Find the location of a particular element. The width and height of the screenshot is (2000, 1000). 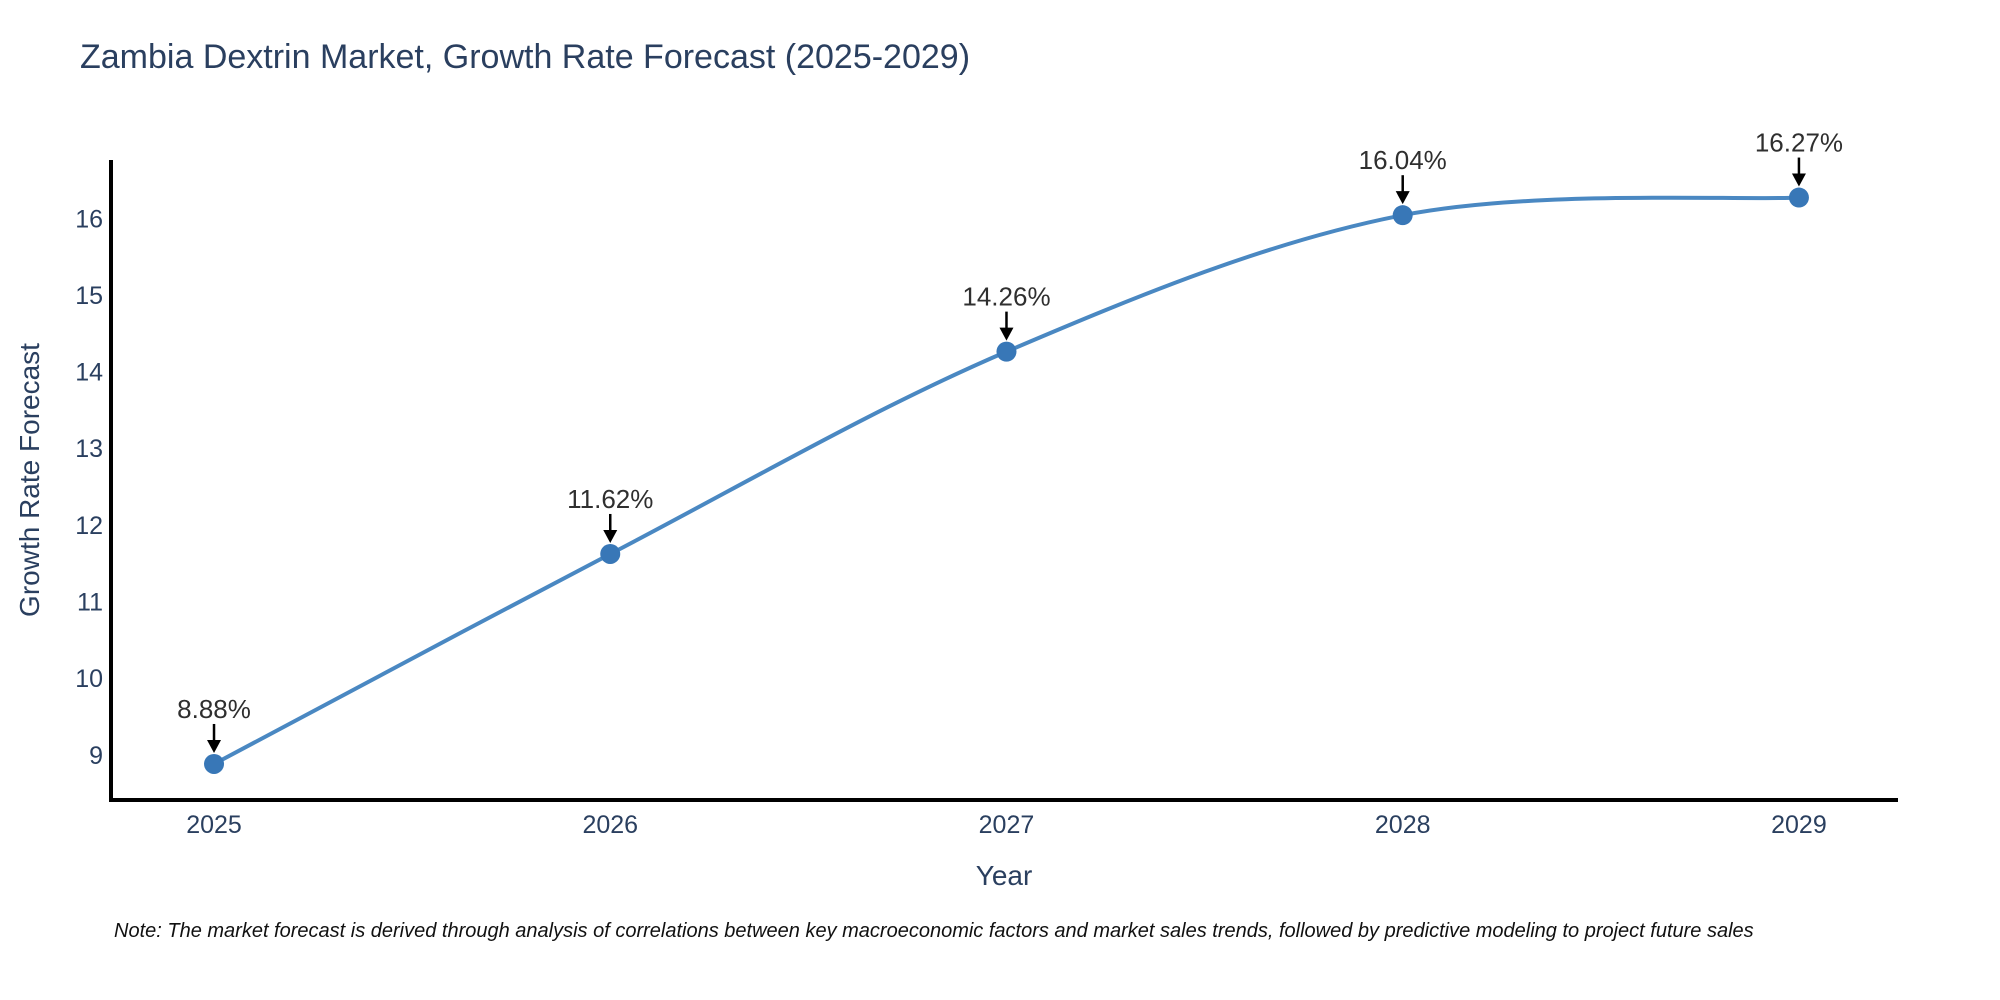

x-tick-label: 2026 is located at coordinates (610, 825).